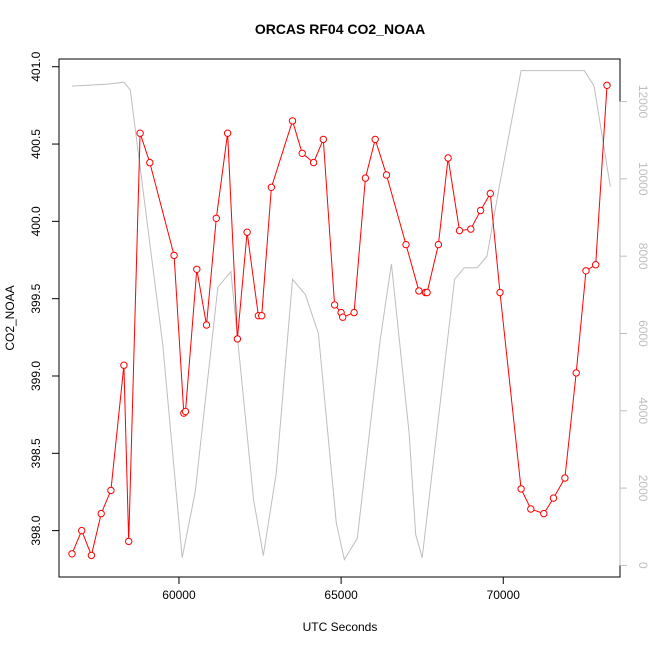 This screenshot has height=650, width=650. I want to click on y2-tick-label: 12000, so click(643, 102).